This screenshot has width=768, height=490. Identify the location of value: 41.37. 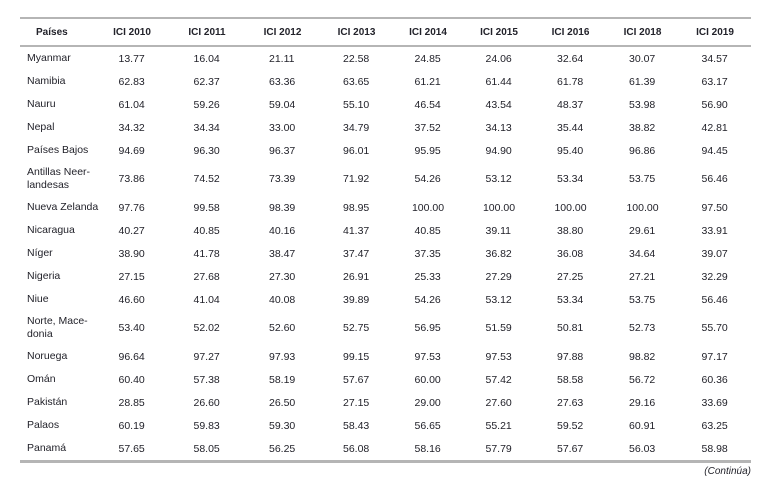
(356, 230).